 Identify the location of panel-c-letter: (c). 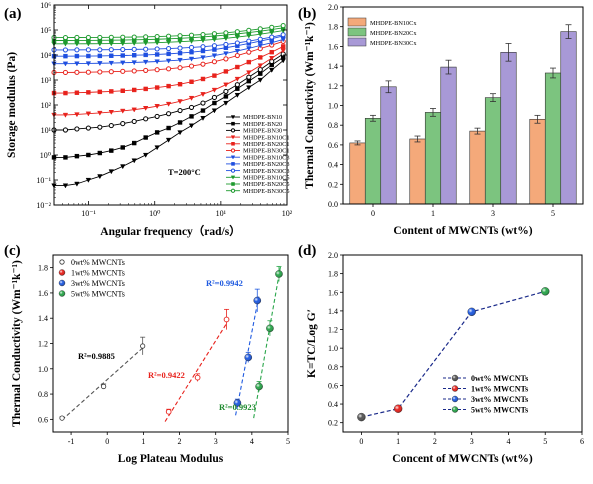
(12, 251).